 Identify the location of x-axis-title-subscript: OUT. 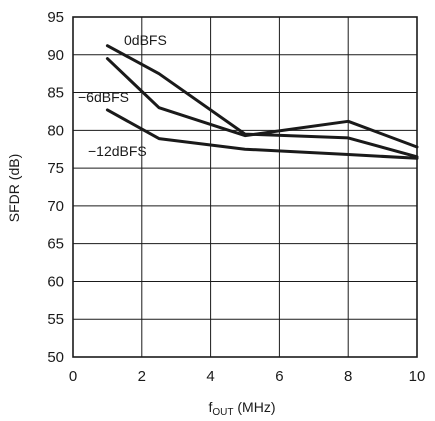
(222, 412).